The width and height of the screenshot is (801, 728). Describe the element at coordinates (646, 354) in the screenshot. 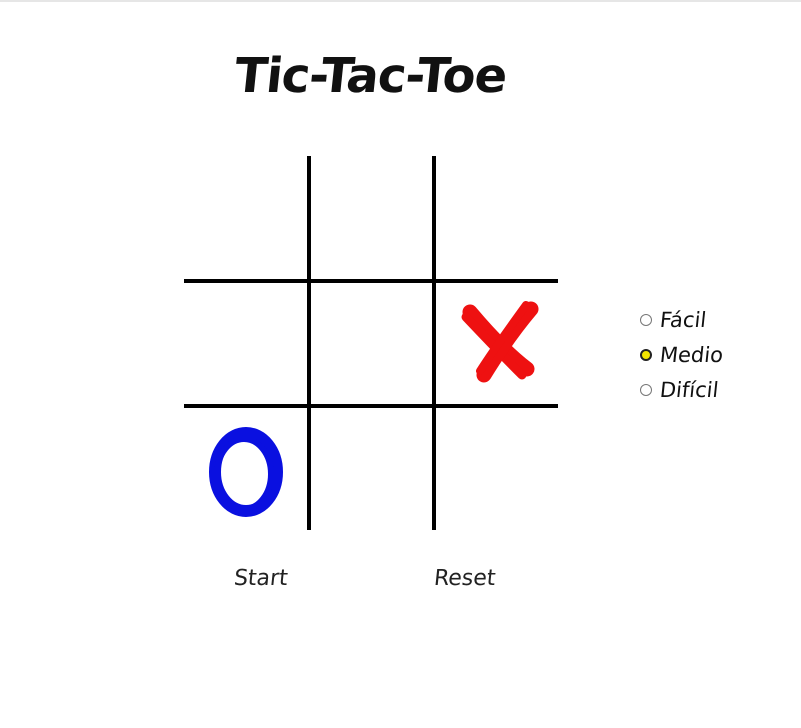

I see `radio-medium` at that location.